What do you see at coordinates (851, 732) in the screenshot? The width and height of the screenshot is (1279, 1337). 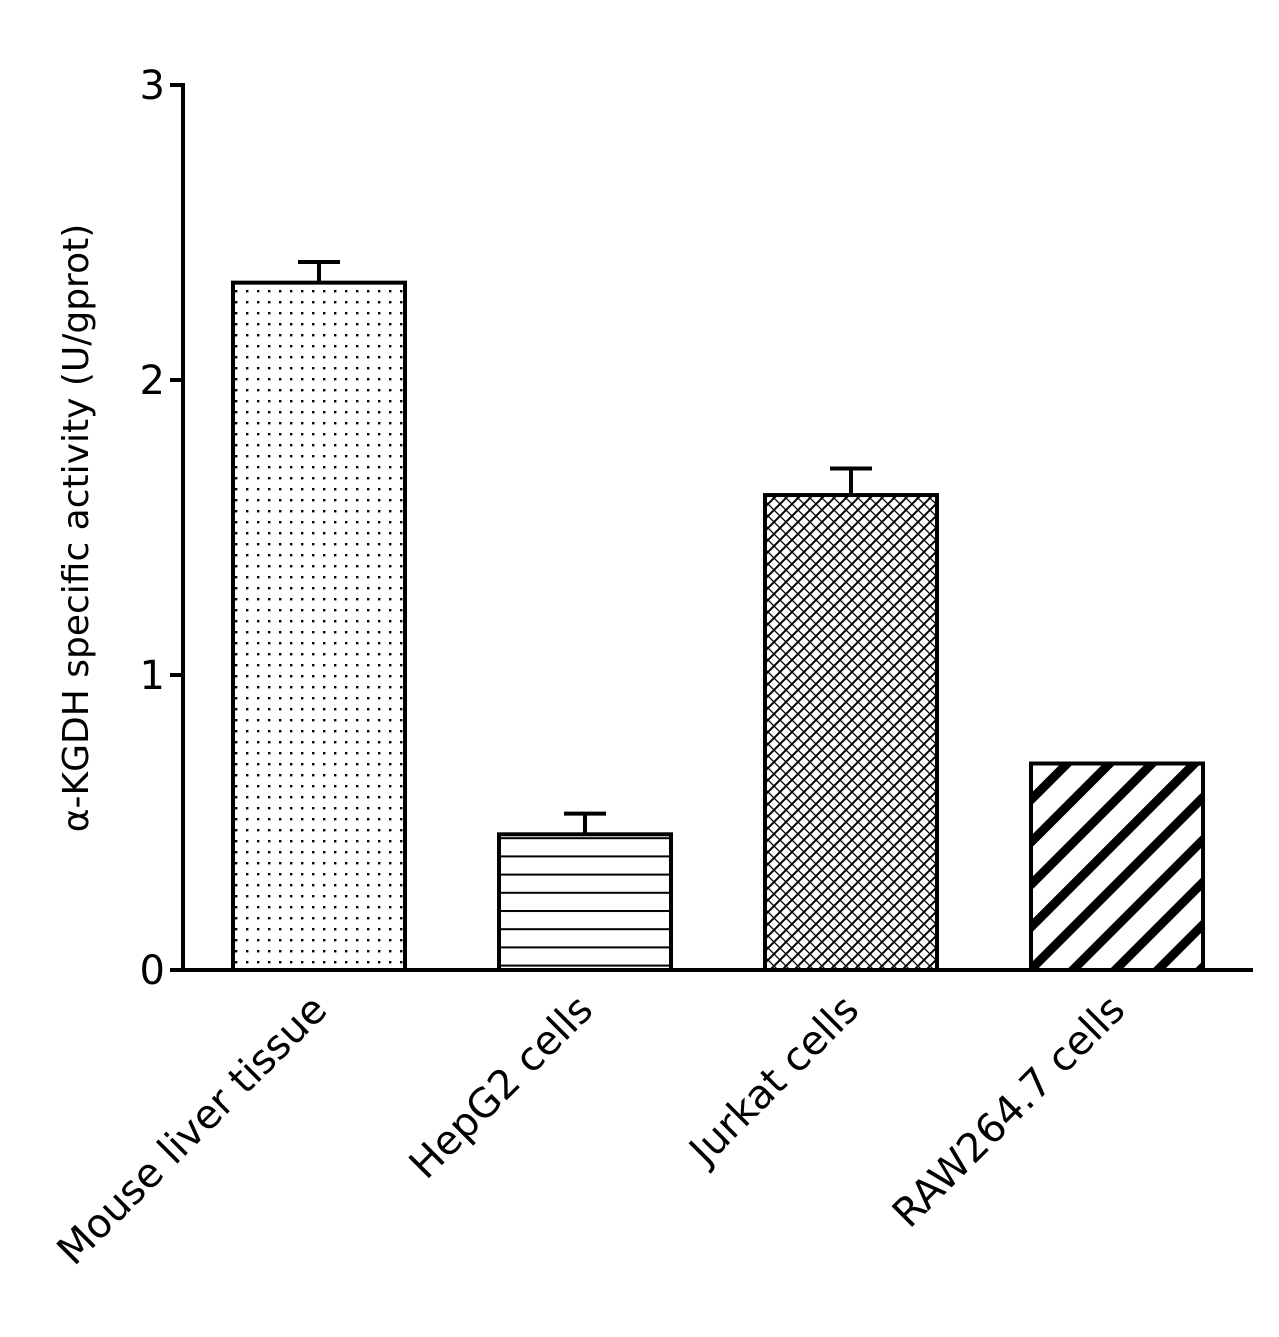 I see `bar-jurkat-cells` at bounding box center [851, 732].